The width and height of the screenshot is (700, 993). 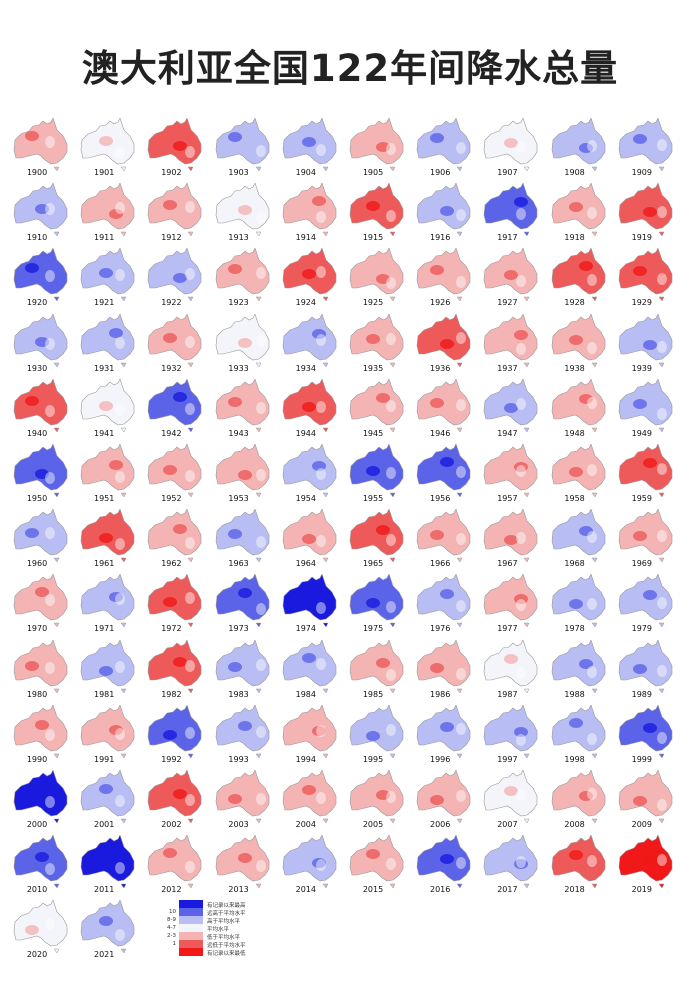 I want to click on legend-label: 远高于平均水平, so click(x=226, y=914).